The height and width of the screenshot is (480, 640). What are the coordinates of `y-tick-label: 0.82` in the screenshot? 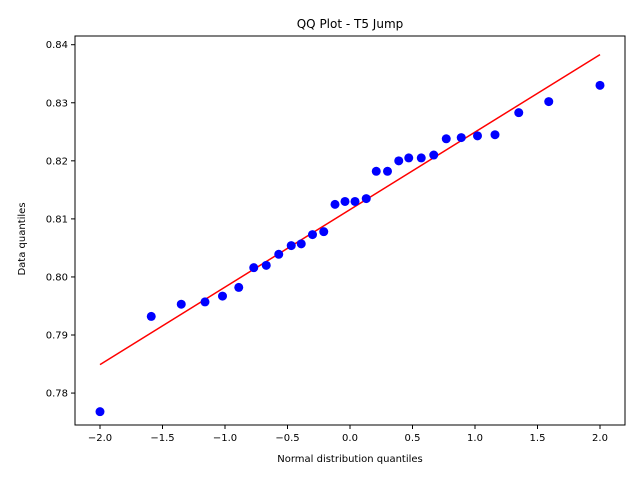 It's located at (57, 161).